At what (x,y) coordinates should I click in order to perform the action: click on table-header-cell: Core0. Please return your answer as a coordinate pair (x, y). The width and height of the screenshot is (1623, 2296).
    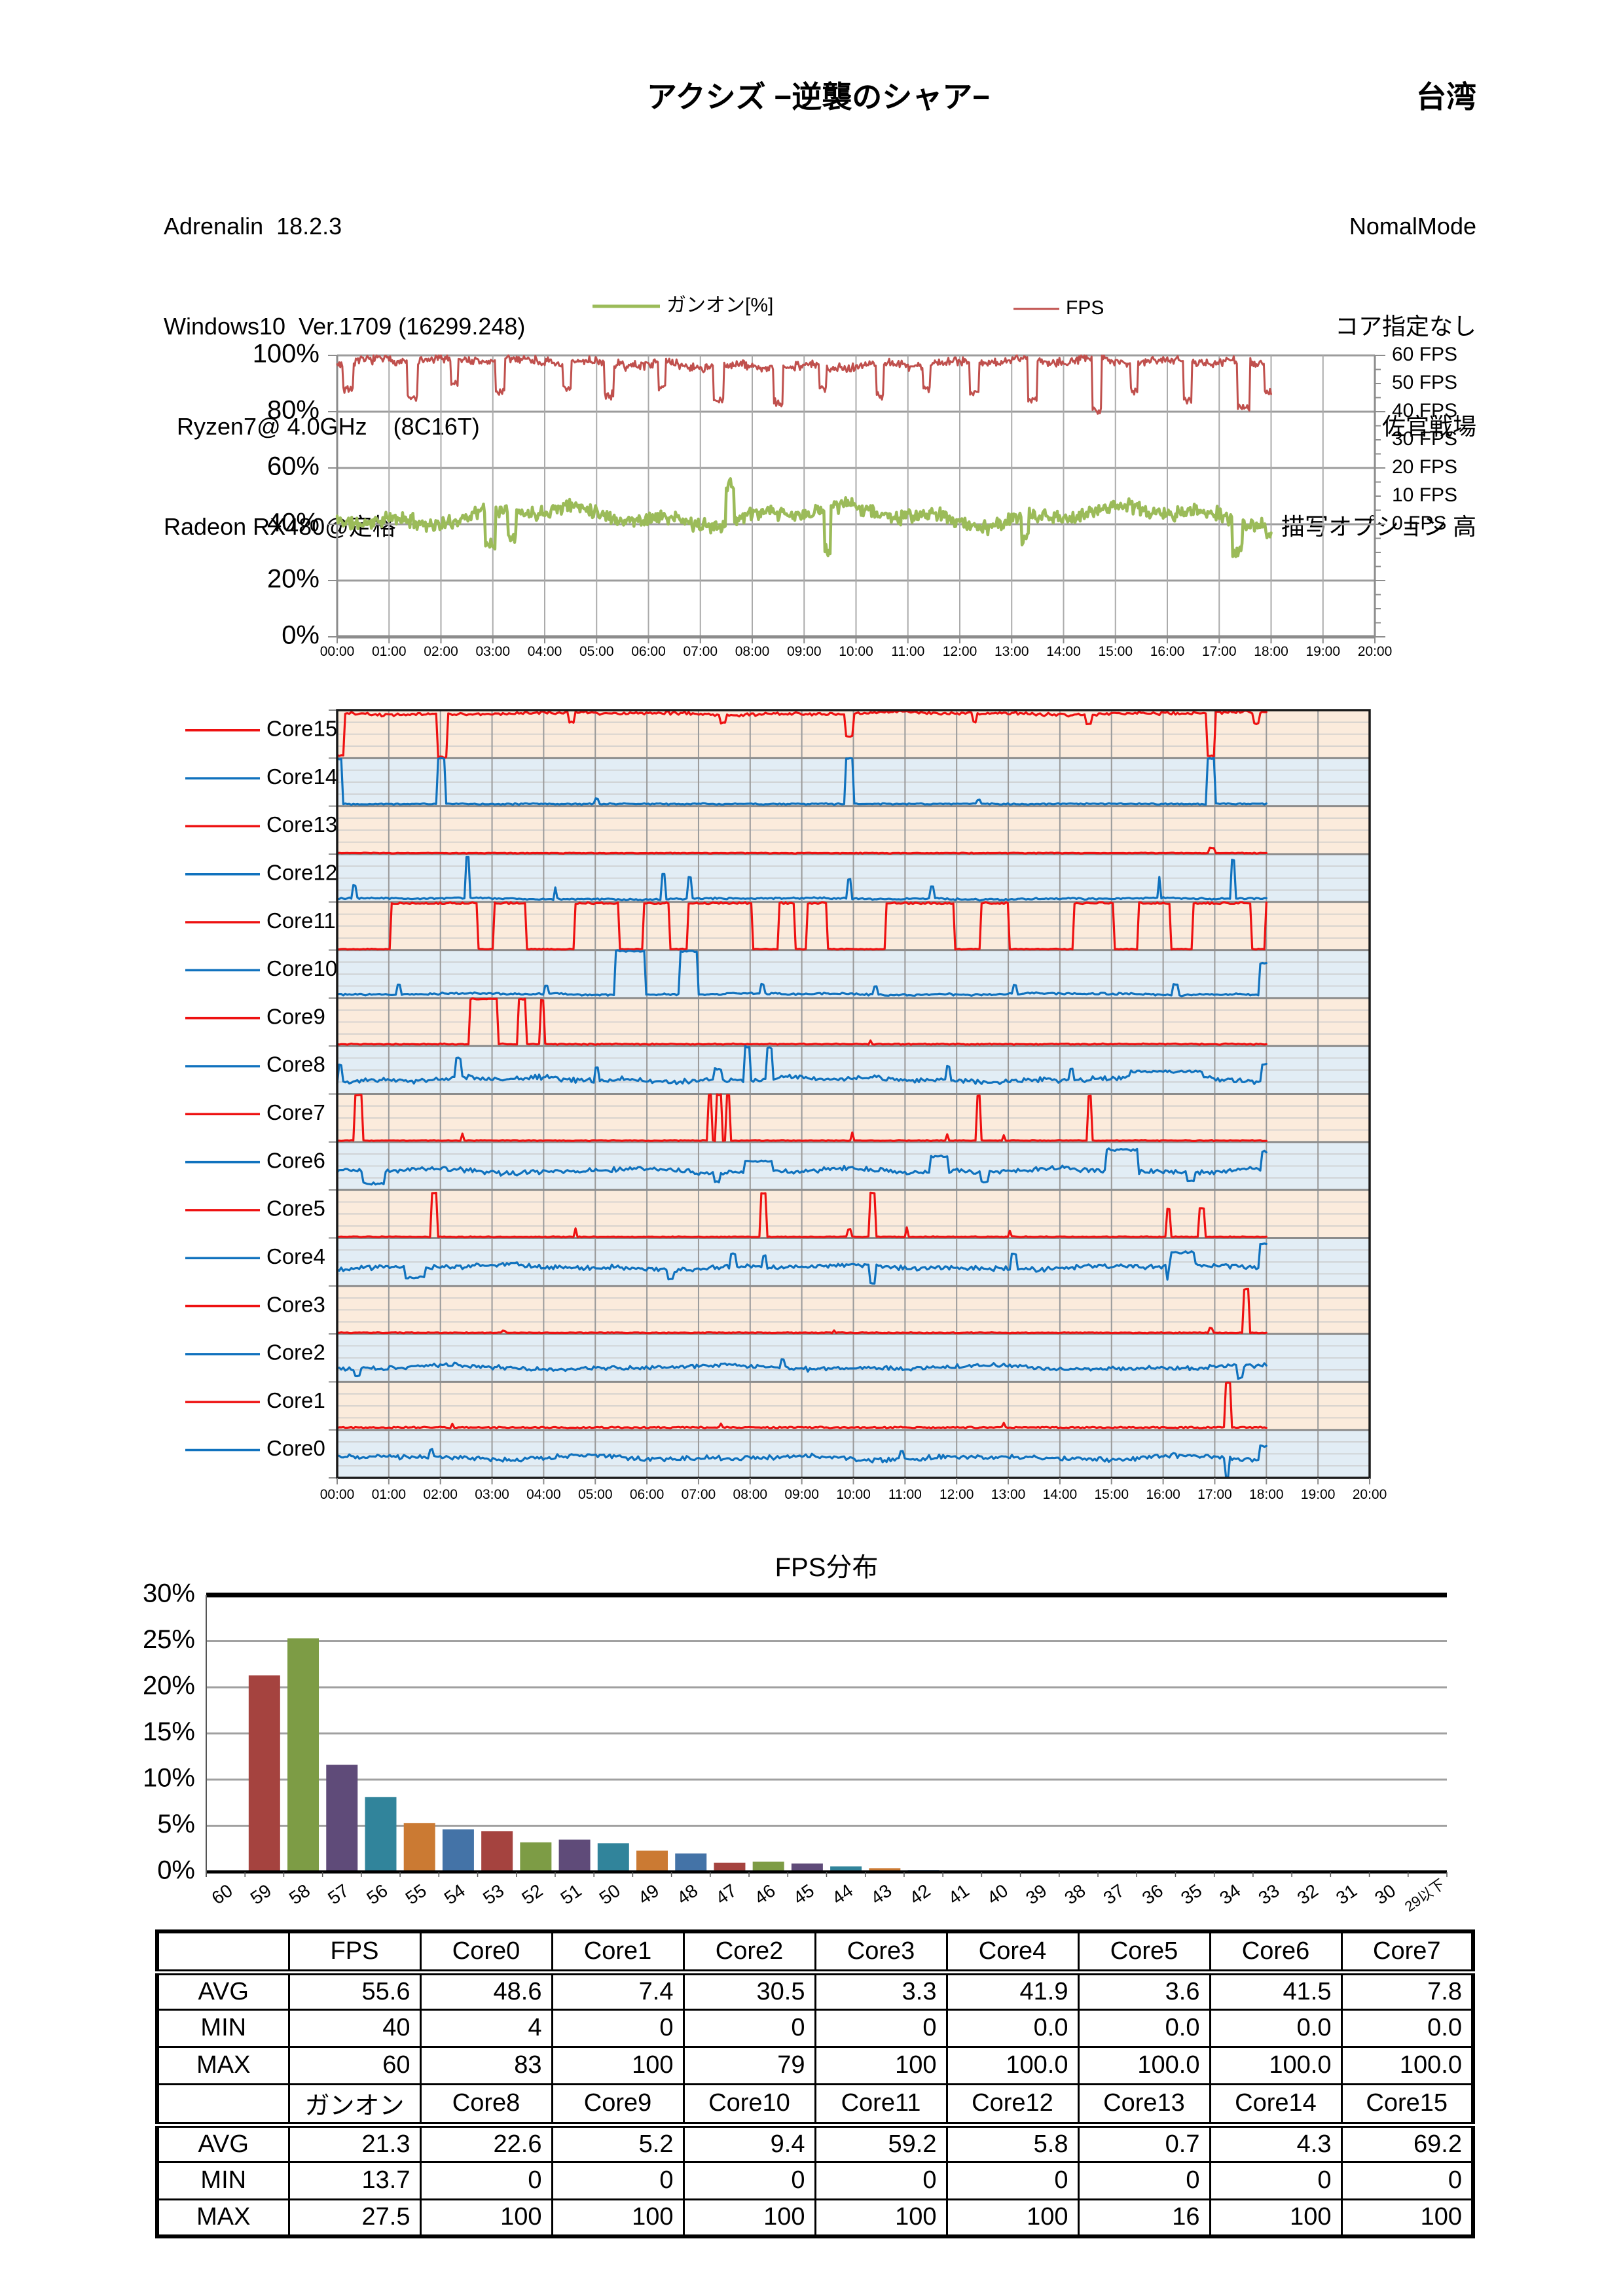
    Looking at the image, I should click on (486, 1952).